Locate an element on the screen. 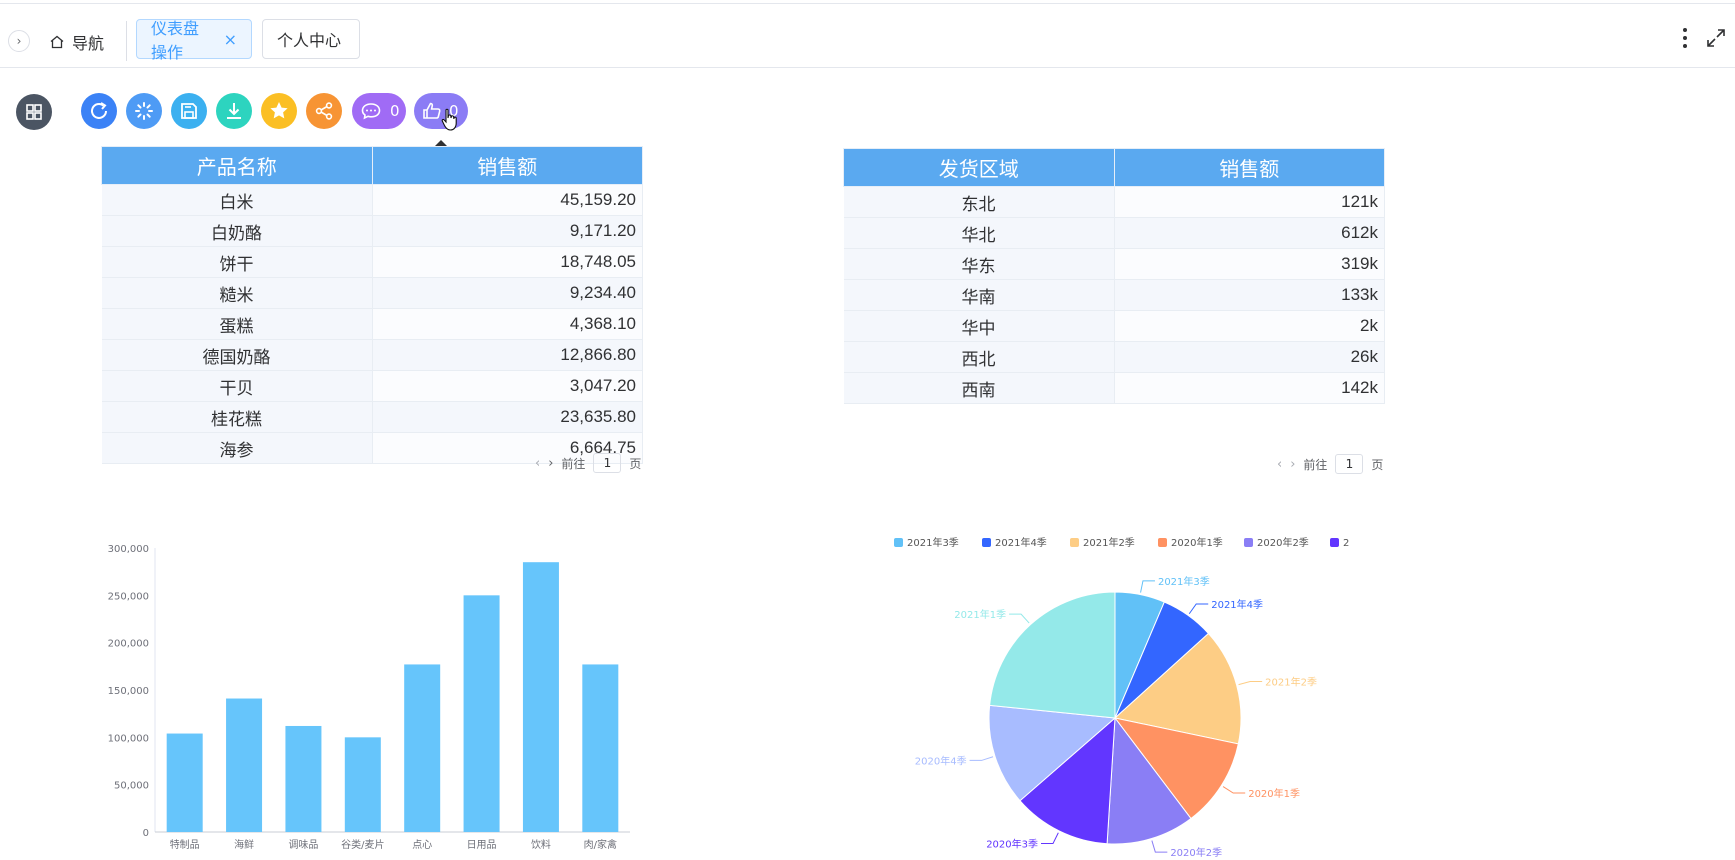 The image size is (1735, 860). tab-dashboard-ops-label: 仪表盘操作 is located at coordinates (175, 40).